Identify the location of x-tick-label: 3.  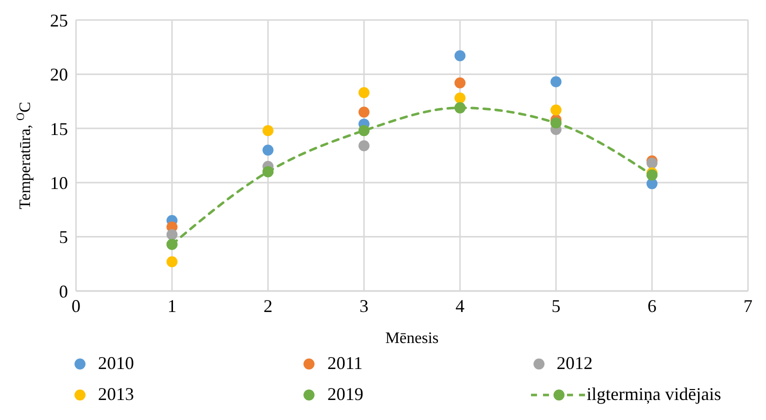
(364, 306).